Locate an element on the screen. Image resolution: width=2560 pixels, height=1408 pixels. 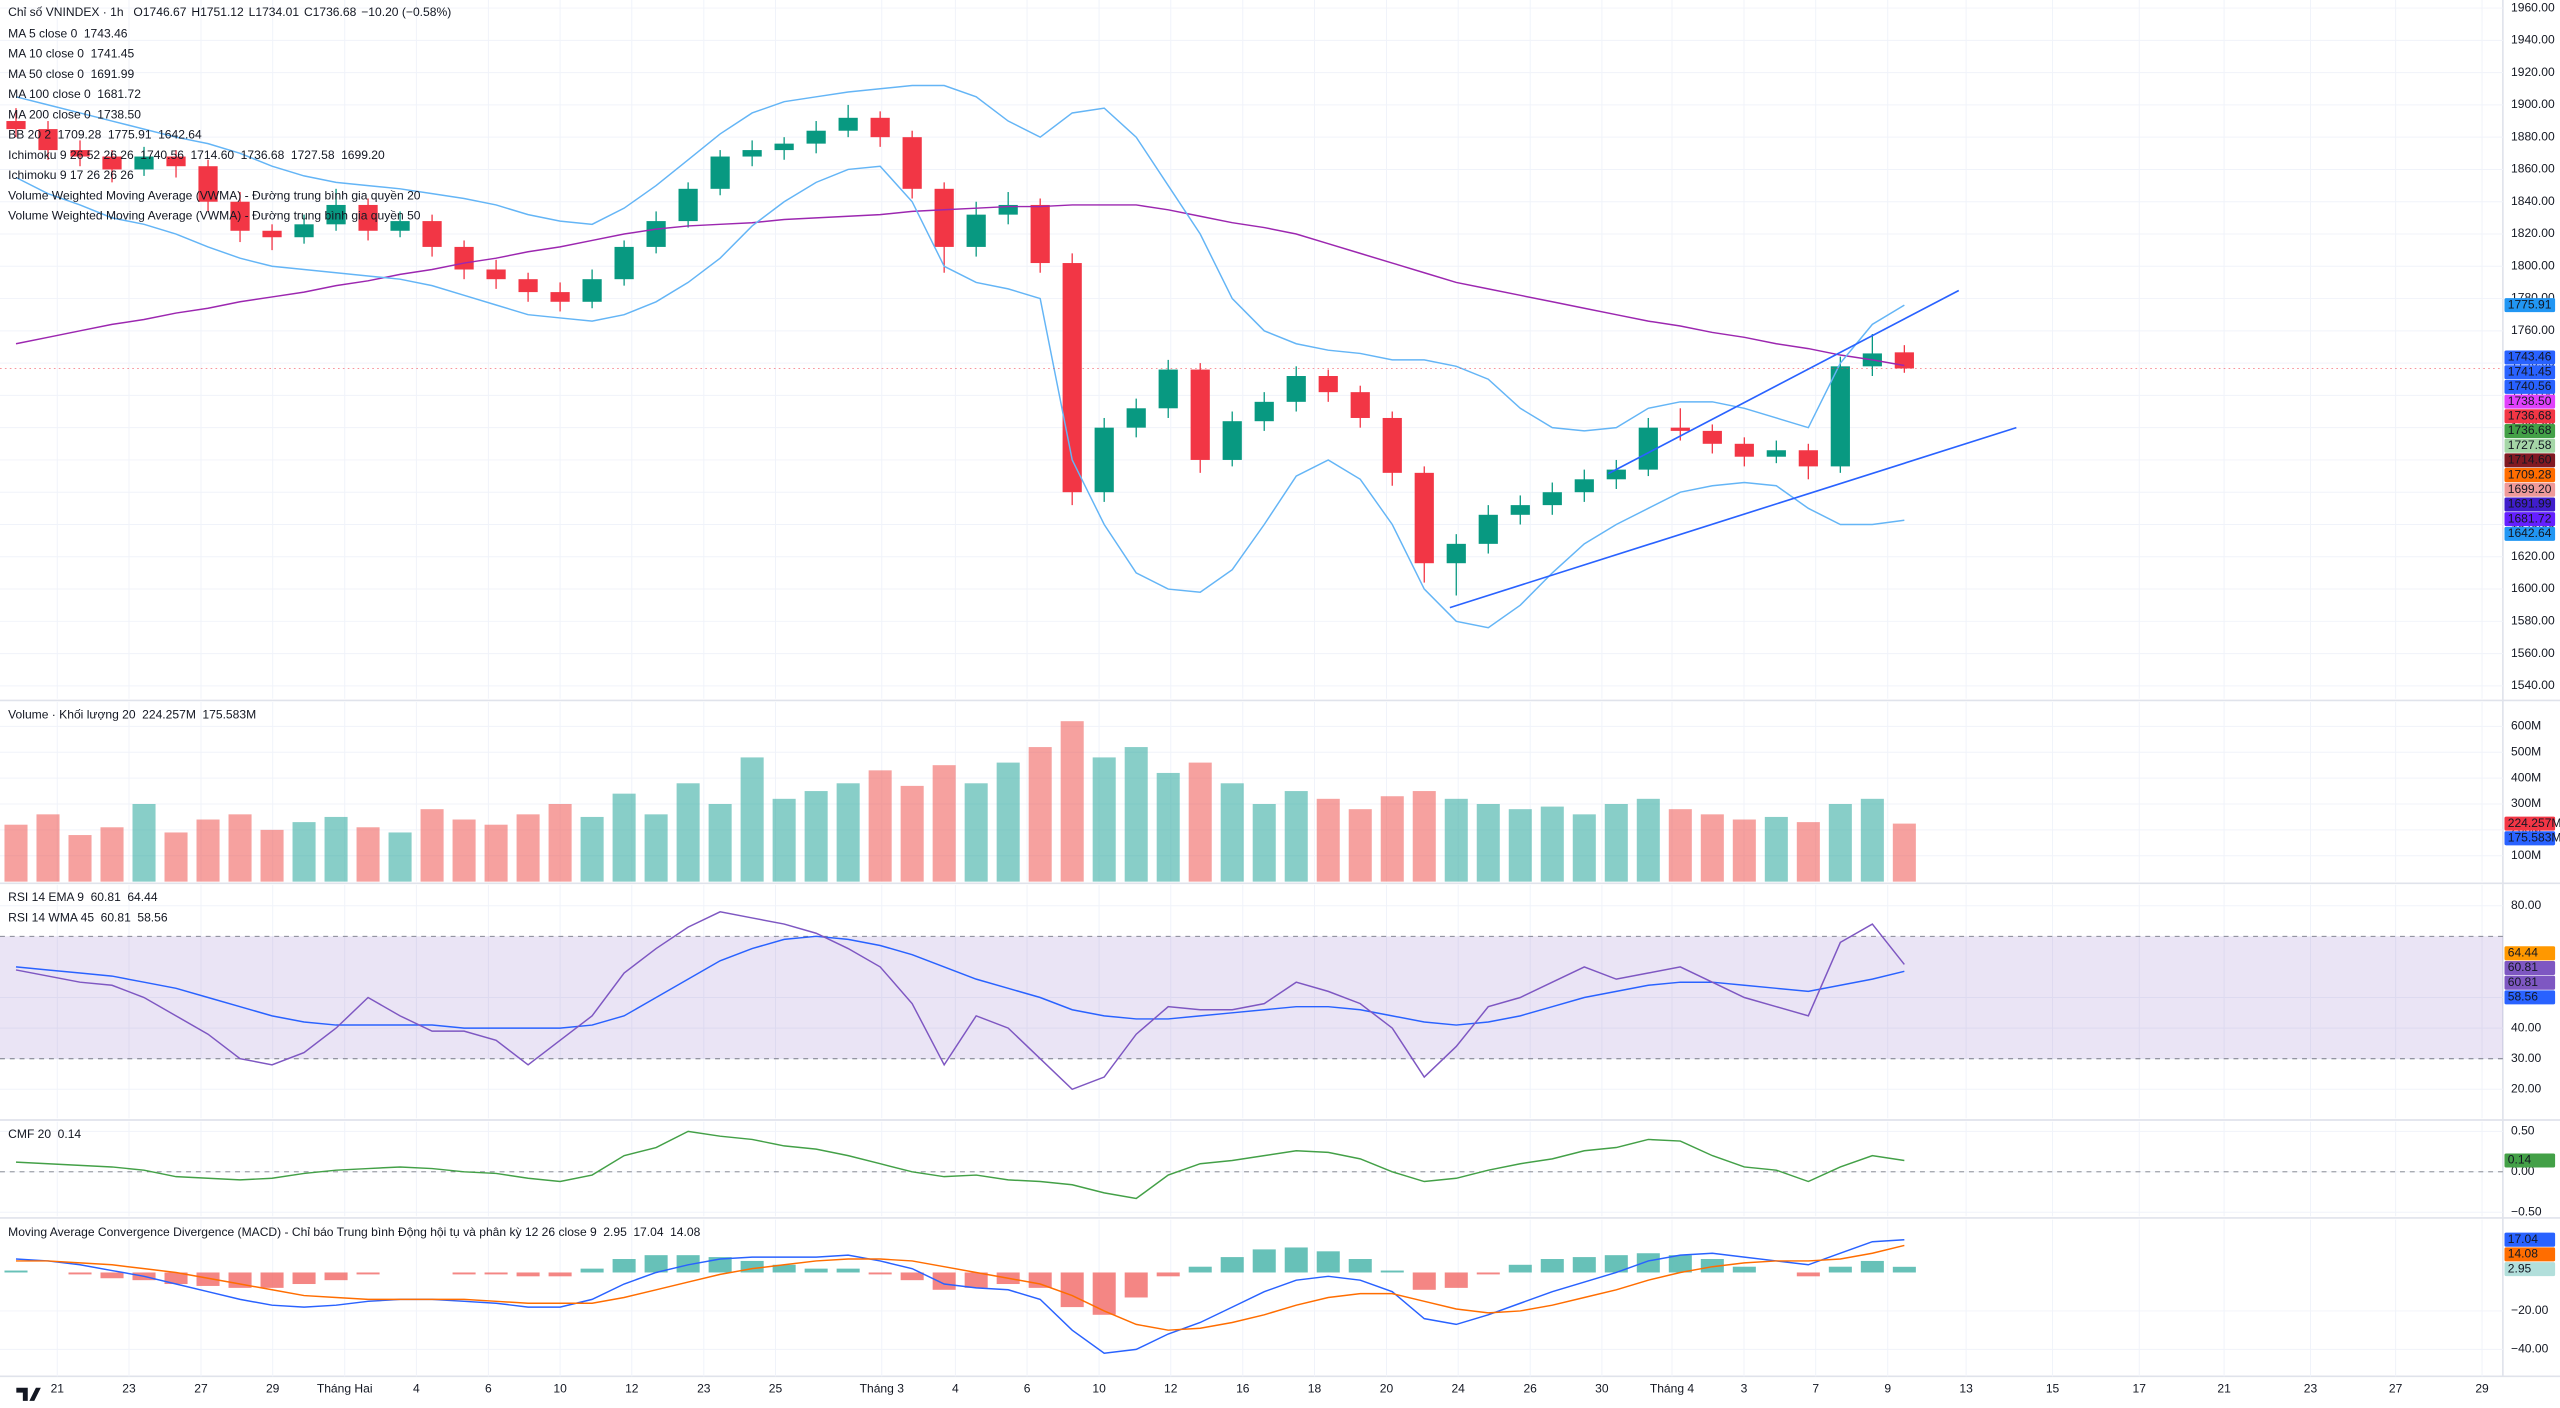
y-tick-label: −0.50 is located at coordinates (2526, 1211).